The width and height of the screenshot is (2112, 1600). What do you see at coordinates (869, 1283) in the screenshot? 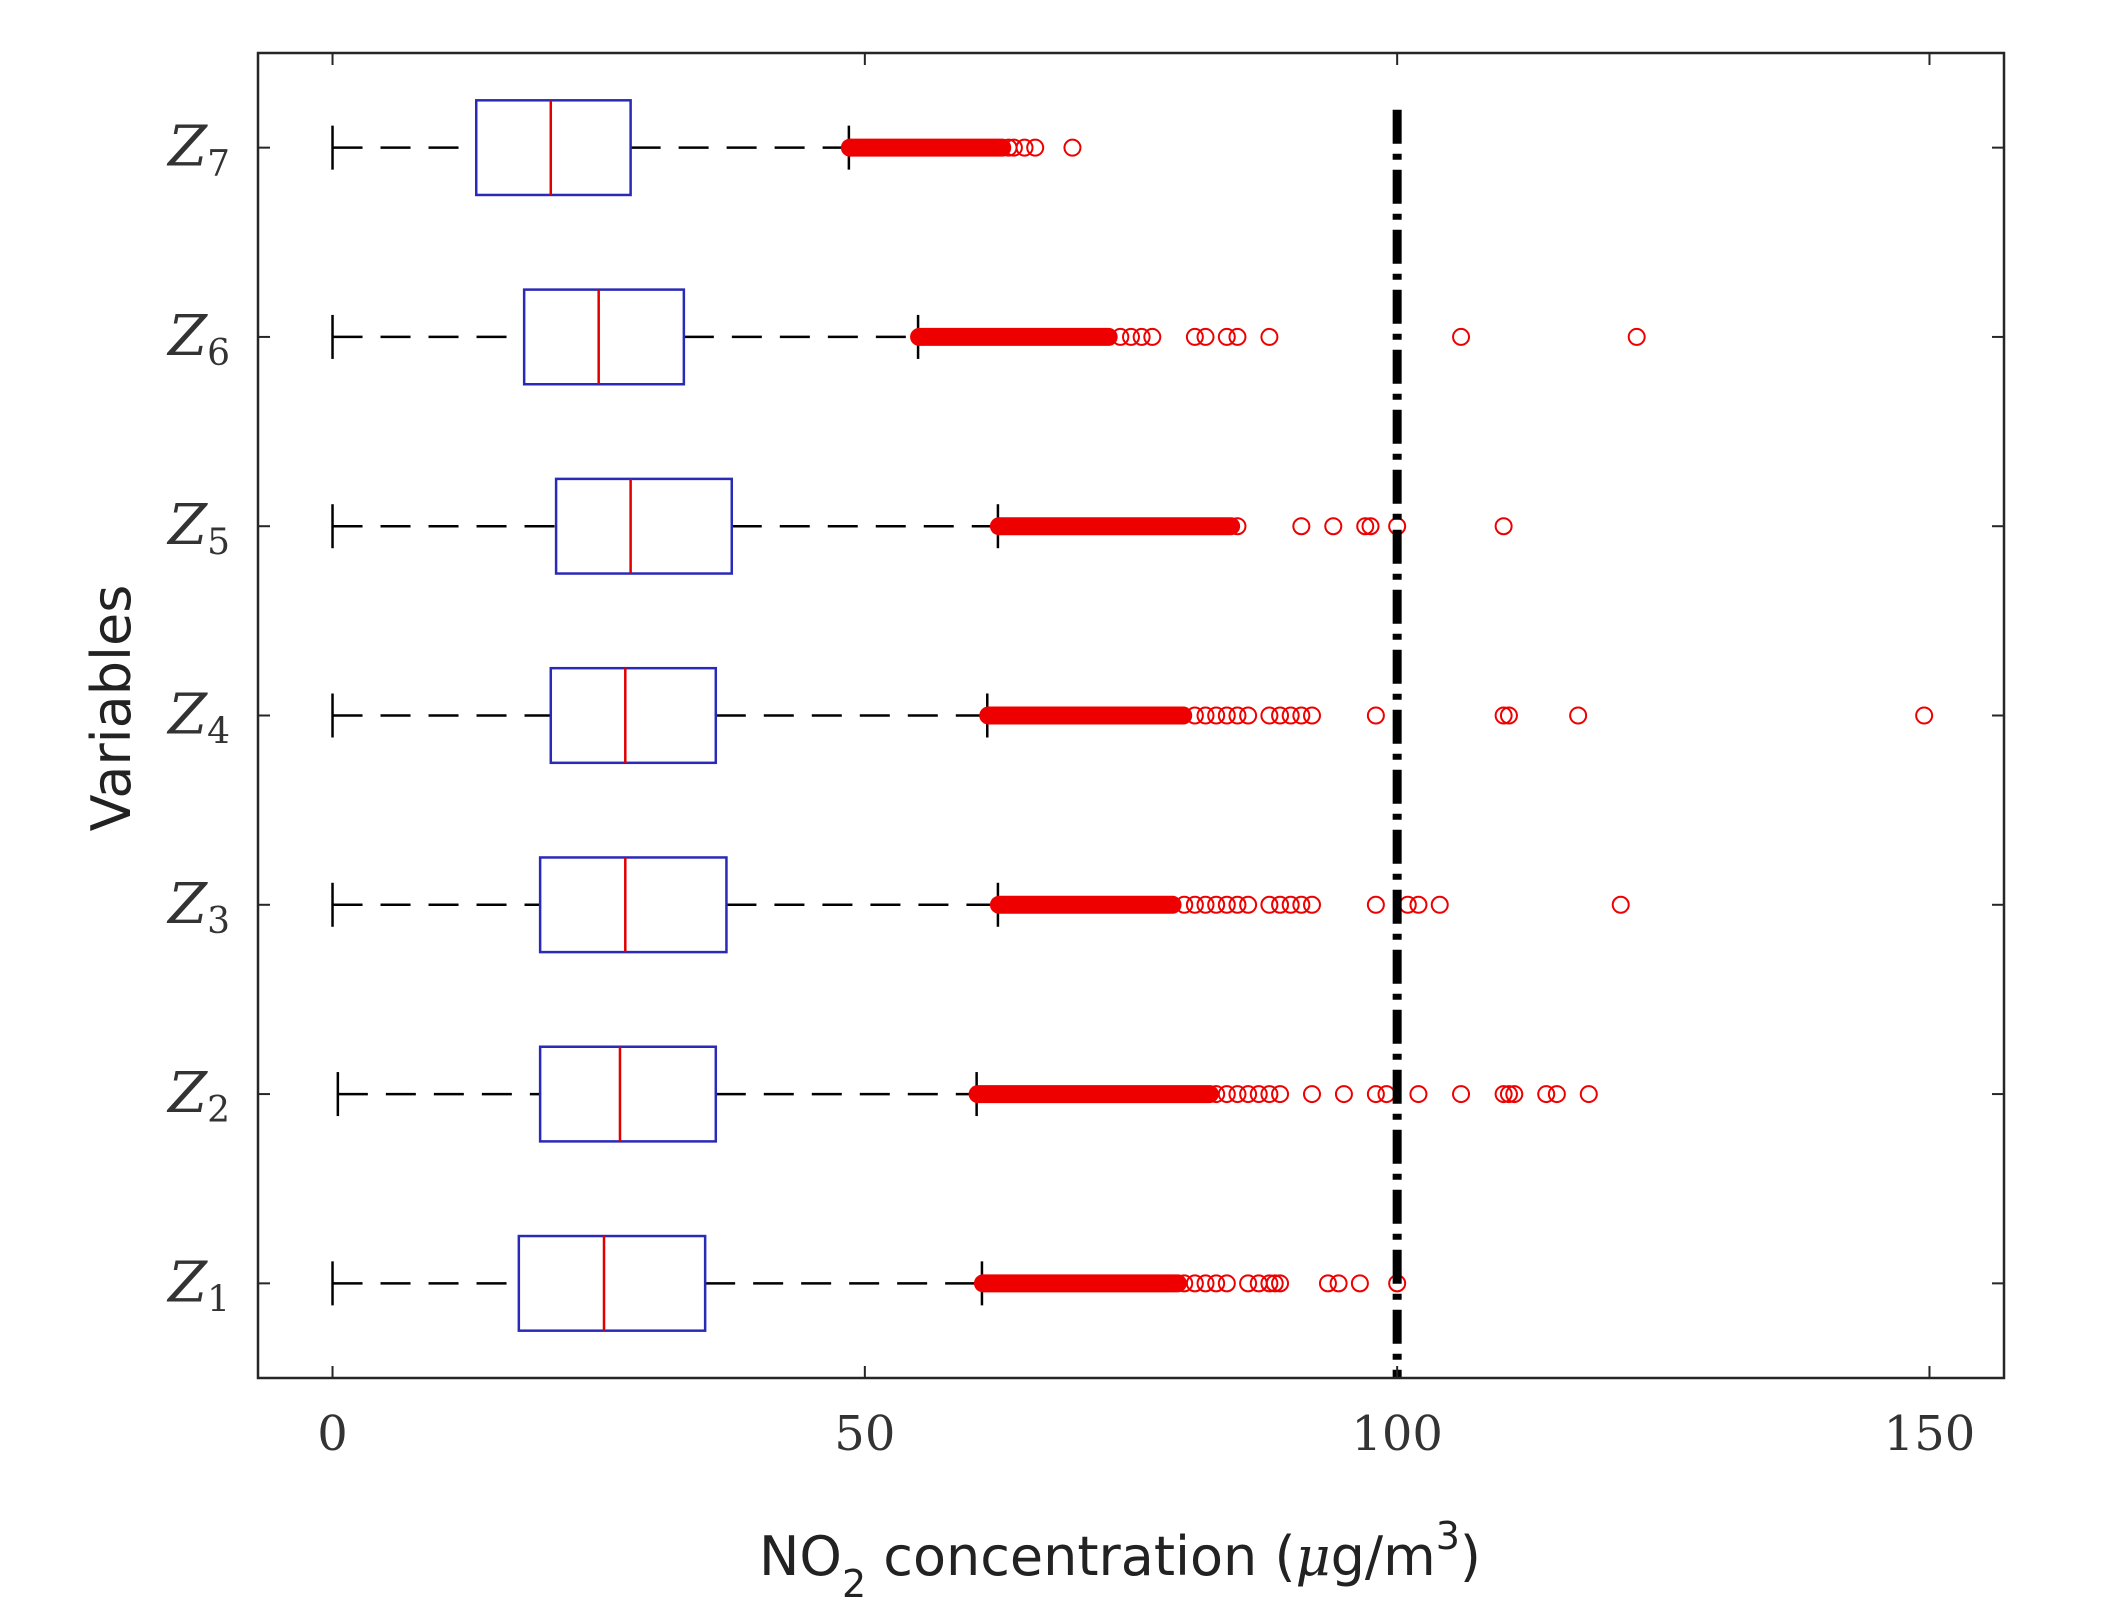
I see `box-series-Z1` at bounding box center [869, 1283].